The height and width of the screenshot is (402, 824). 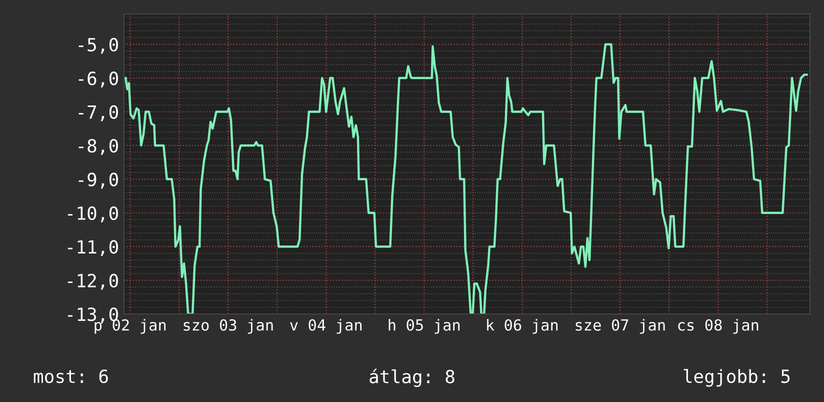 What do you see at coordinates (71, 377) in the screenshot?
I see `text: most: 6` at bounding box center [71, 377].